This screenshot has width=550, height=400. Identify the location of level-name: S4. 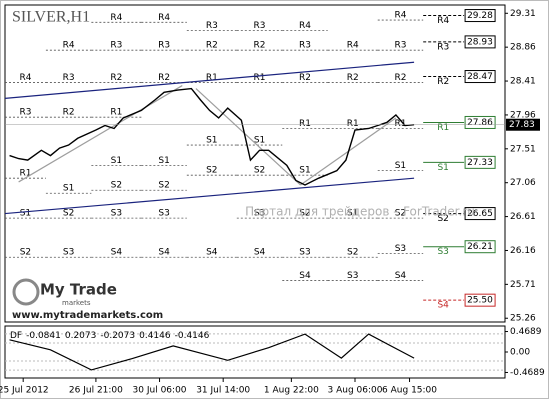
(443, 306).